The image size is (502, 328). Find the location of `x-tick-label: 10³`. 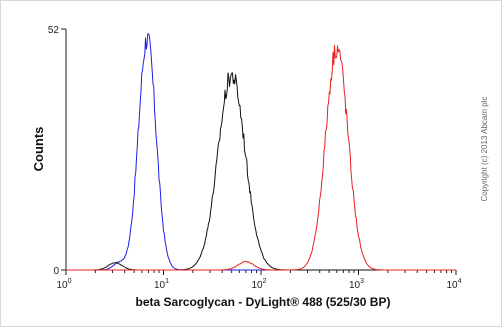

x-tick-label: 10³ is located at coordinates (356, 284).